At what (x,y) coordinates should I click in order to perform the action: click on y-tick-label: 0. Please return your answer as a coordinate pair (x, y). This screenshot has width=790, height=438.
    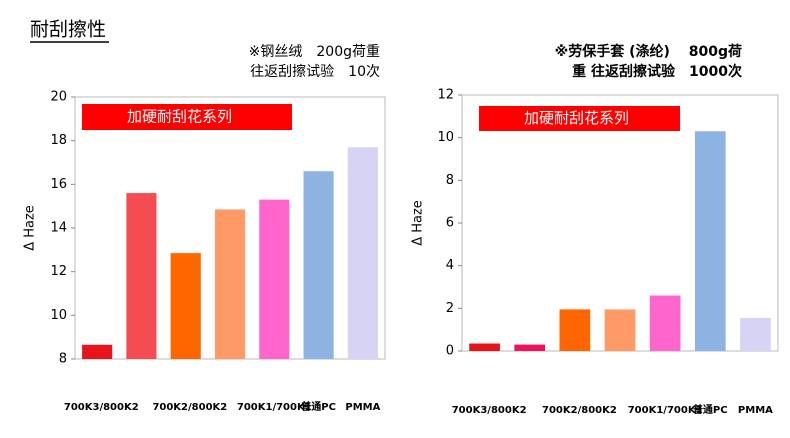
    Looking at the image, I should click on (450, 351).